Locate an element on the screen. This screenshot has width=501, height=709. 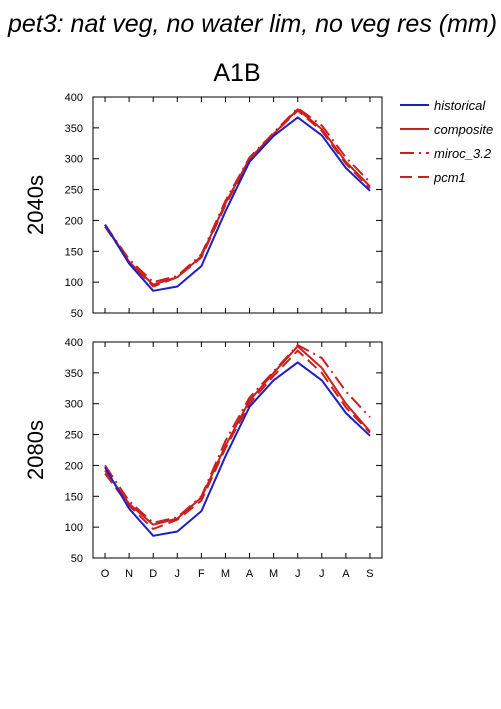
x-tick-label: D is located at coordinates (153, 574).